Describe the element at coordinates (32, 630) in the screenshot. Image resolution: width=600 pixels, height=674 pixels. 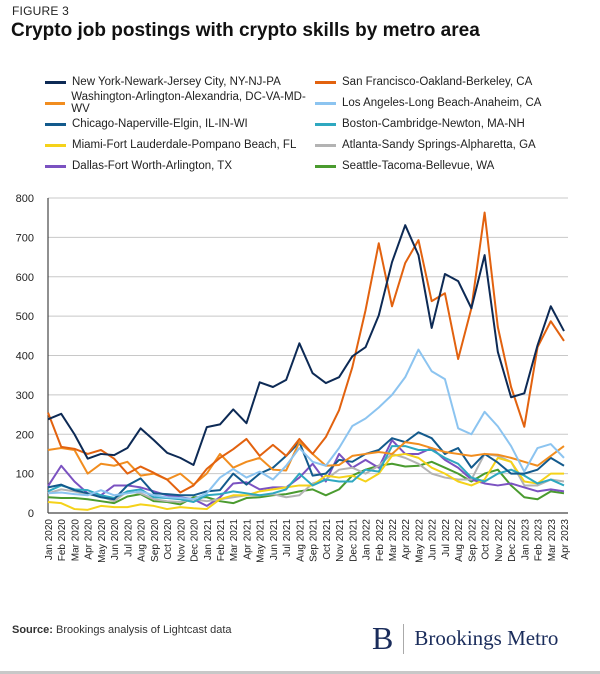
I see `source-label: Source:` at that location.